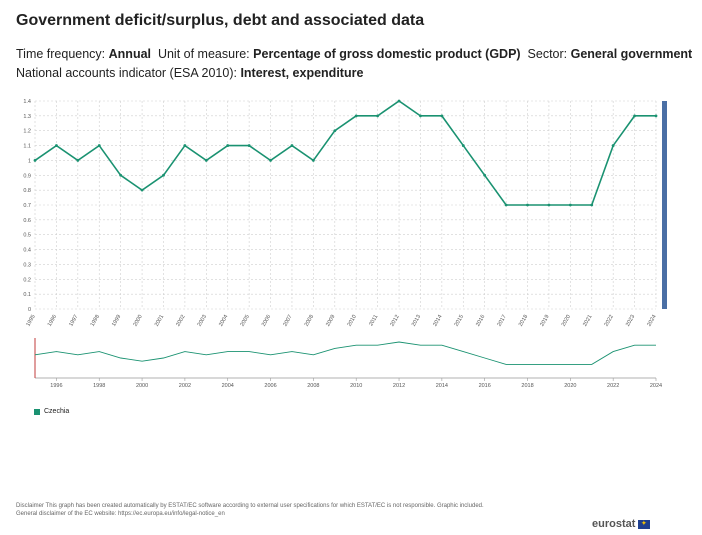  Describe the element at coordinates (613, 386) in the screenshot. I see `navigator-tick-label: 2022` at that location.